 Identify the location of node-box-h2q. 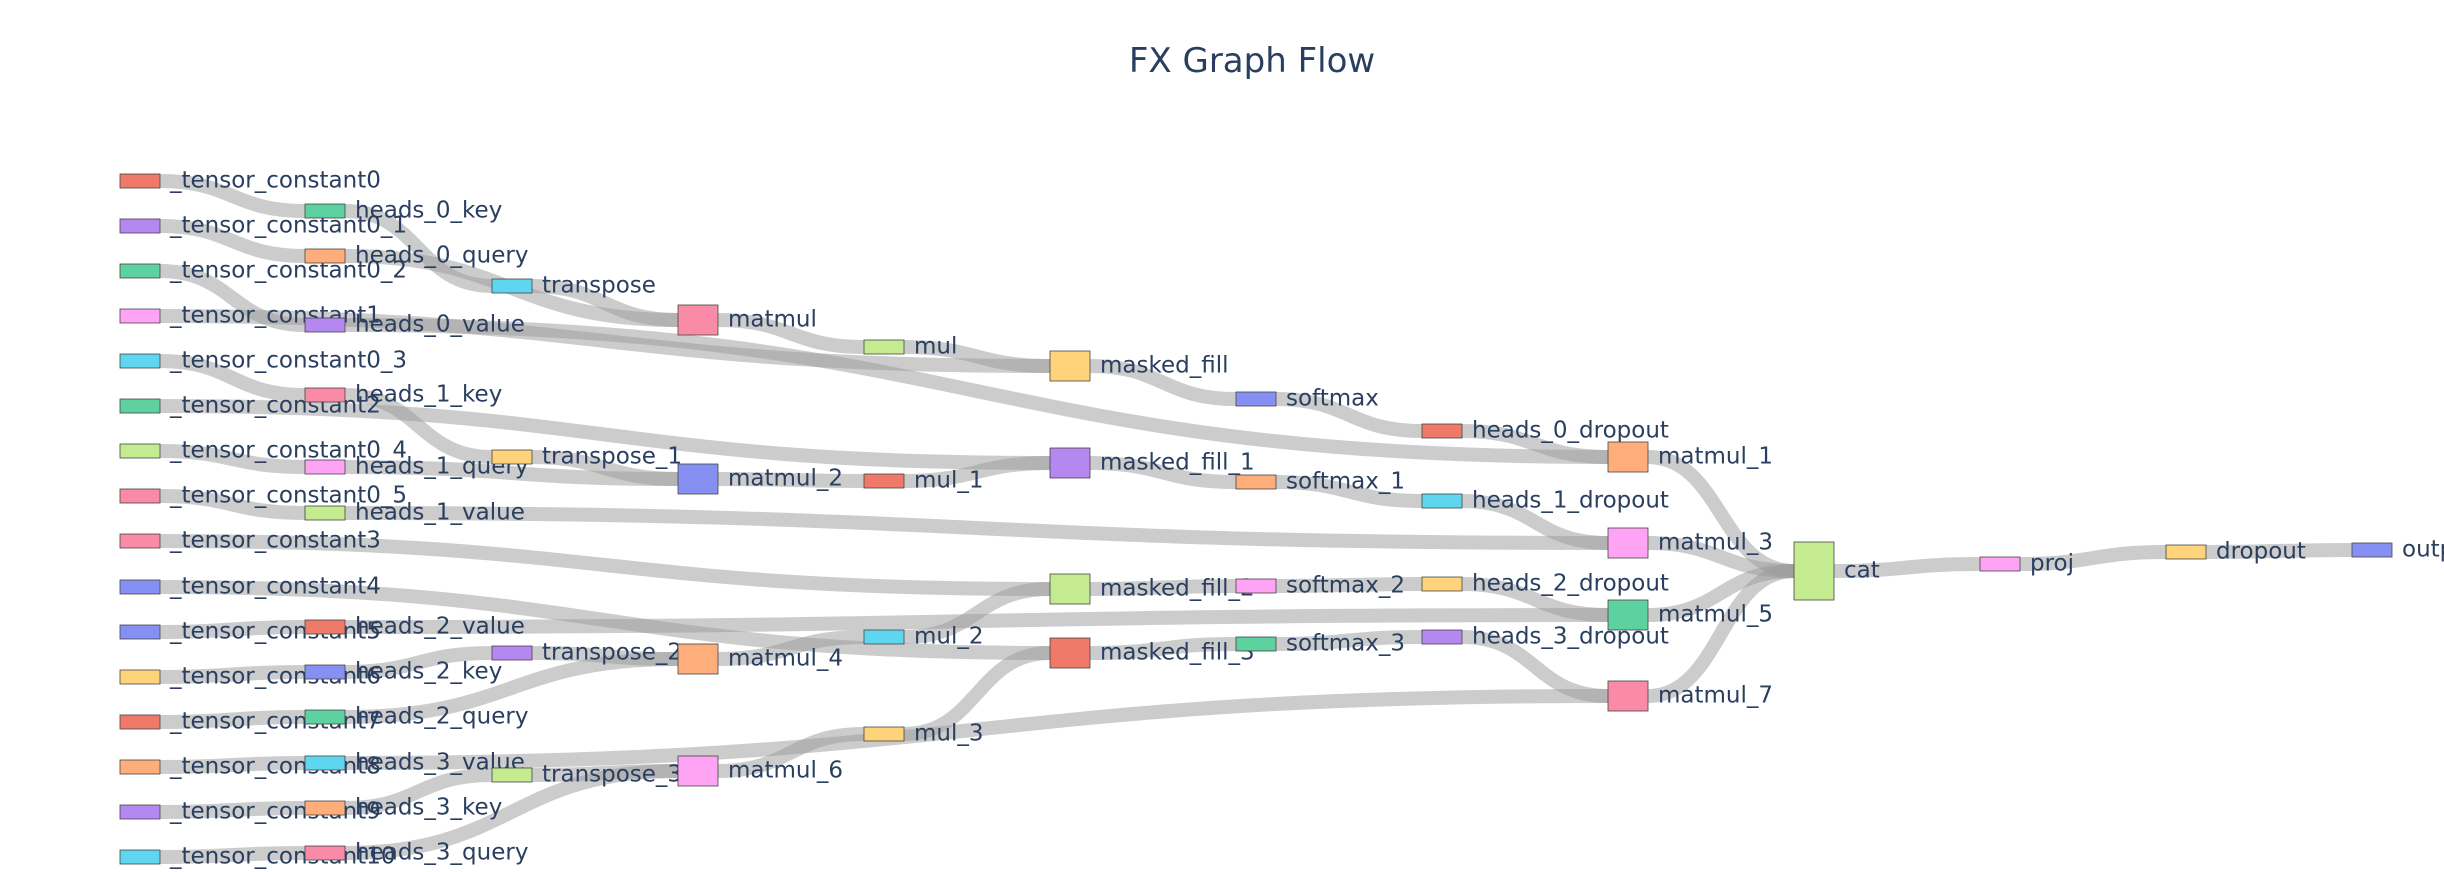
(325, 717).